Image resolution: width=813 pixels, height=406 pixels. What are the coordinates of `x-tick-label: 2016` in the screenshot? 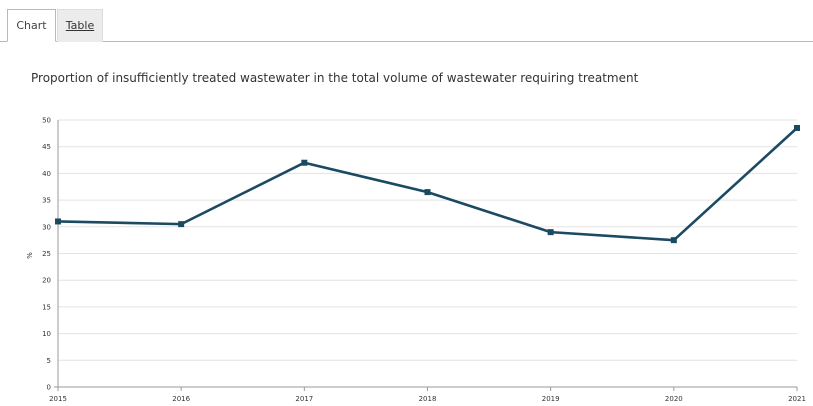 It's located at (181, 399).